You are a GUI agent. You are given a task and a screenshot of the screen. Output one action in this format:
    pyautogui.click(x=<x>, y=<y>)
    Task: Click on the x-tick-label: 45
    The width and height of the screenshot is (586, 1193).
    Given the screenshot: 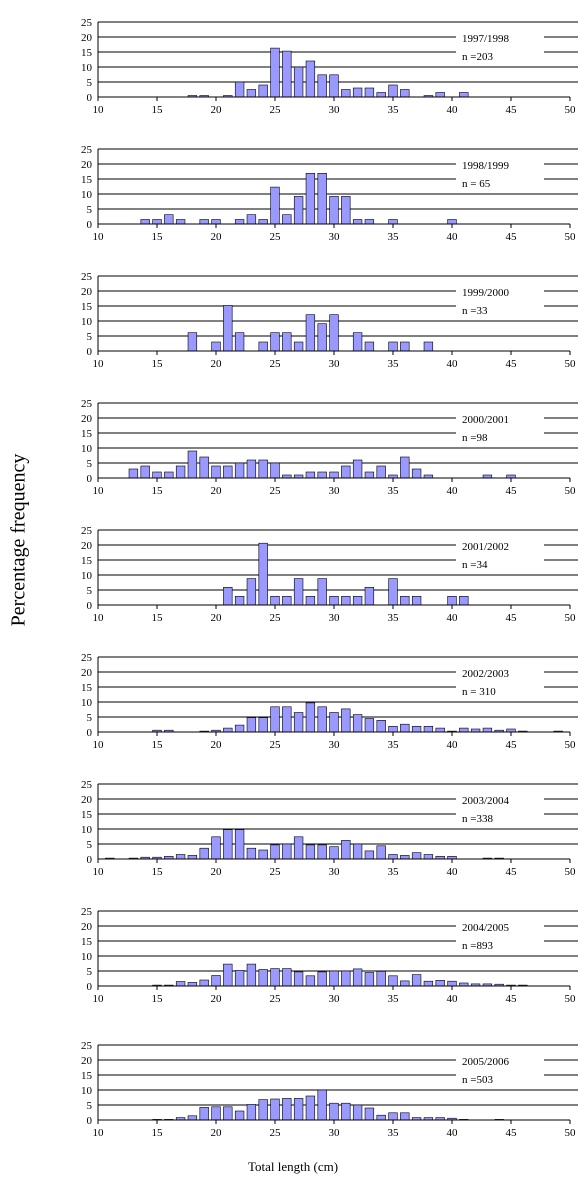 What is the action you would take?
    pyautogui.click(x=512, y=745)
    